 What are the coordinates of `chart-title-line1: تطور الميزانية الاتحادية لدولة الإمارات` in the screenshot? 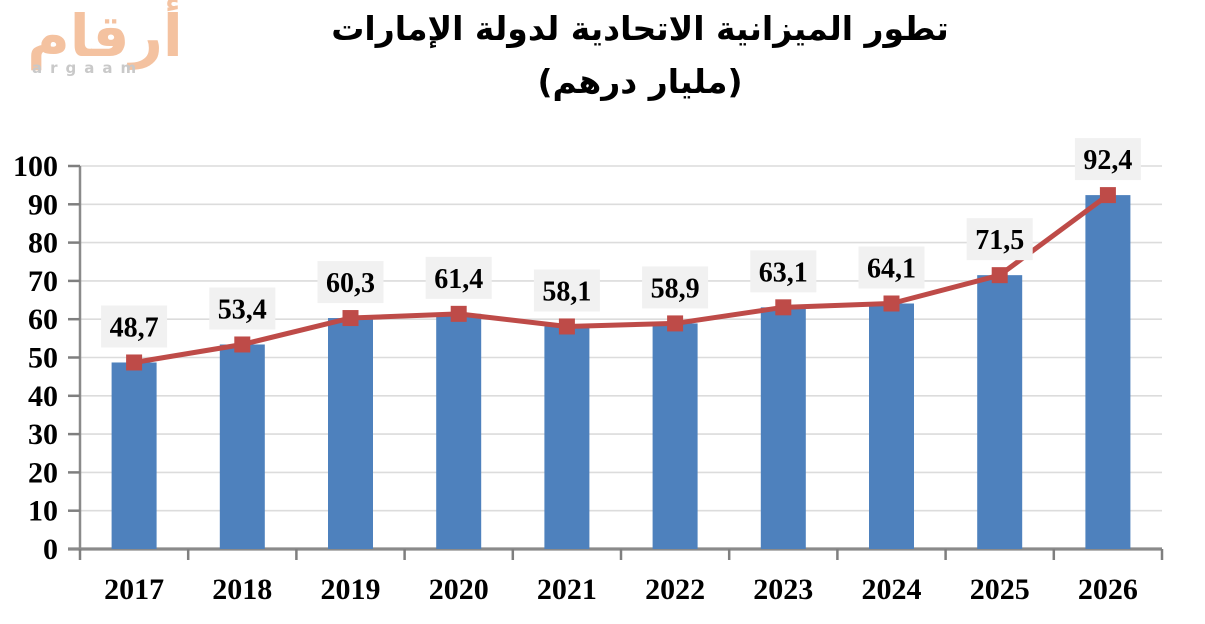 It's located at (640, 28).